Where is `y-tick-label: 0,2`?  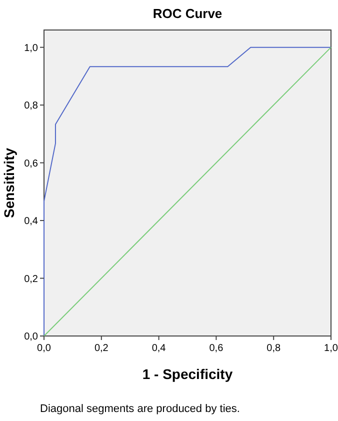 y-tick-label: 0,2 is located at coordinates (31, 279).